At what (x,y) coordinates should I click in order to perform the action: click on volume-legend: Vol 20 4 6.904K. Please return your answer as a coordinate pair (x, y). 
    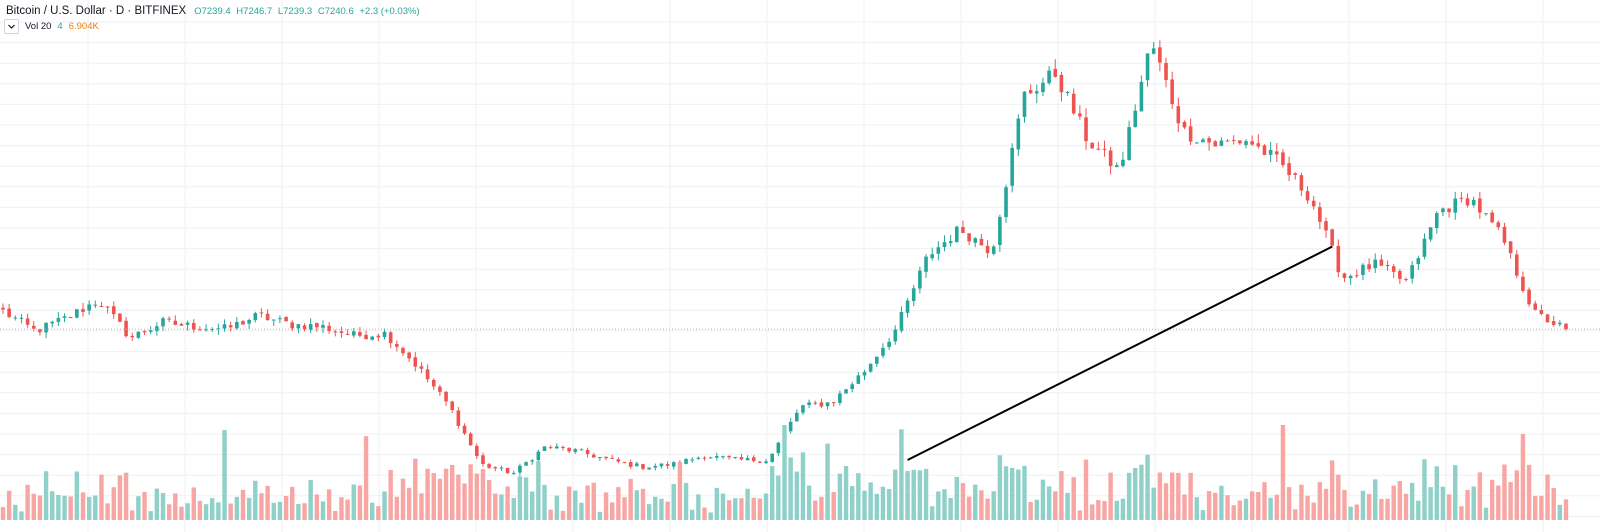
    Looking at the image, I should click on (51, 26).